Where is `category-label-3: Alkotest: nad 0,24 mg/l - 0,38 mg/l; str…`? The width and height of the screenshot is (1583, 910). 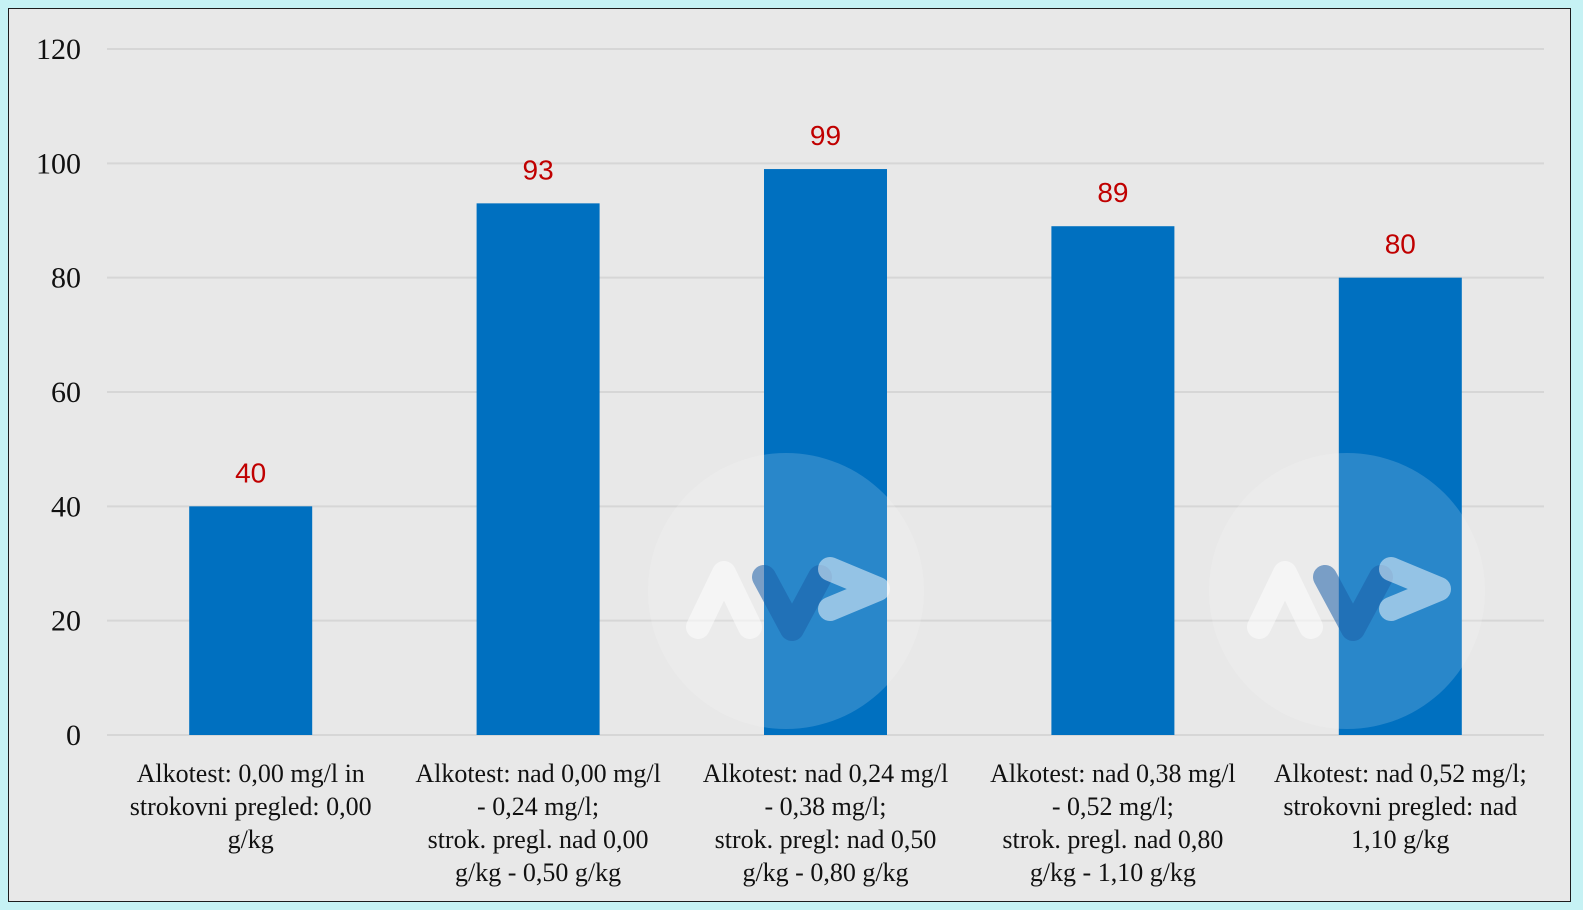
category-label-3: Alkotest: nad 0,24 mg/l - 0,38 mg/l; str… is located at coordinates (825, 823).